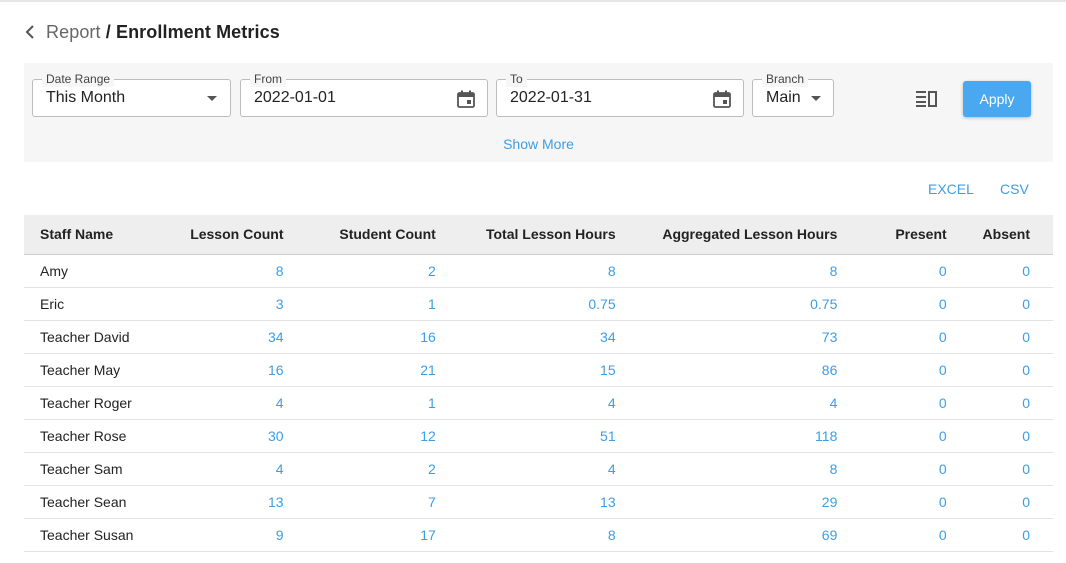  I want to click on branch-value: Main, so click(783, 97).